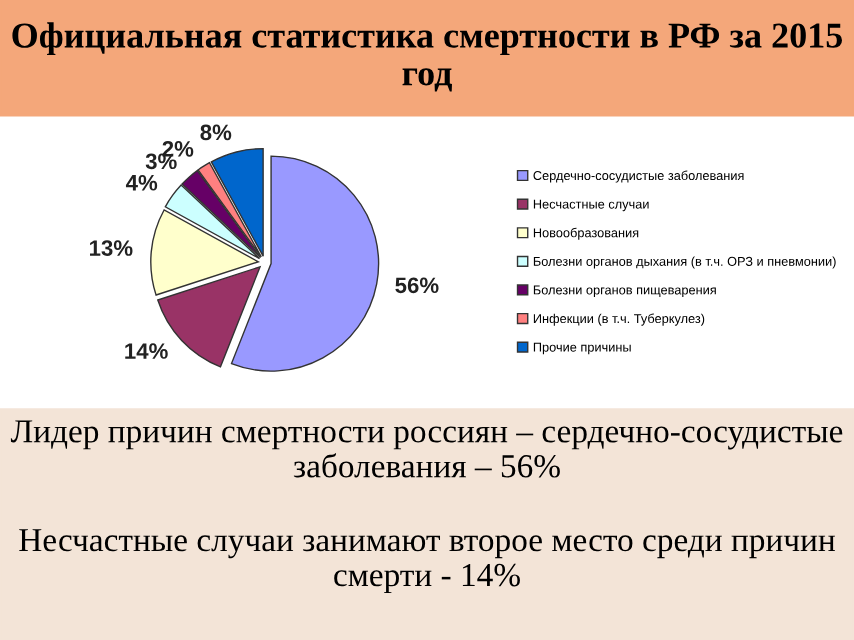 The image size is (854, 640). I want to click on data-label: 2%, so click(178, 148).